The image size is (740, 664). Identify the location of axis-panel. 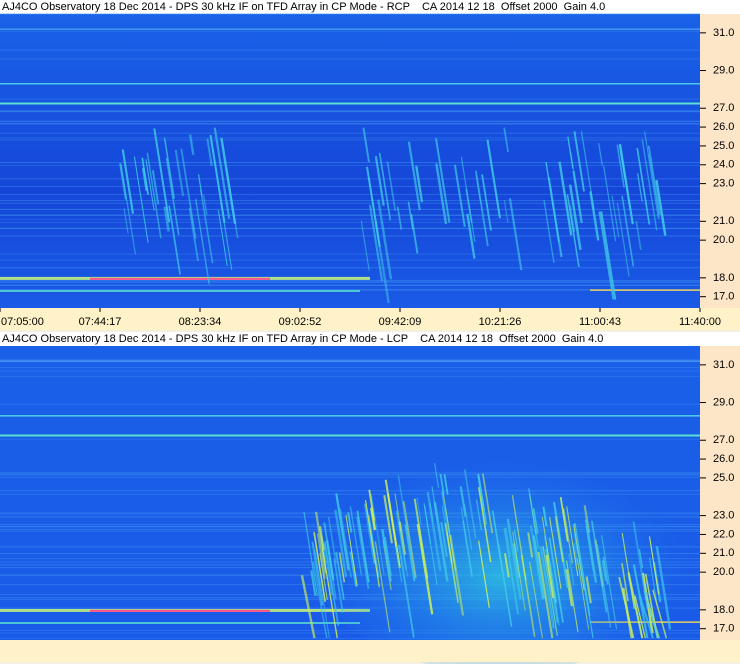
(720, 161).